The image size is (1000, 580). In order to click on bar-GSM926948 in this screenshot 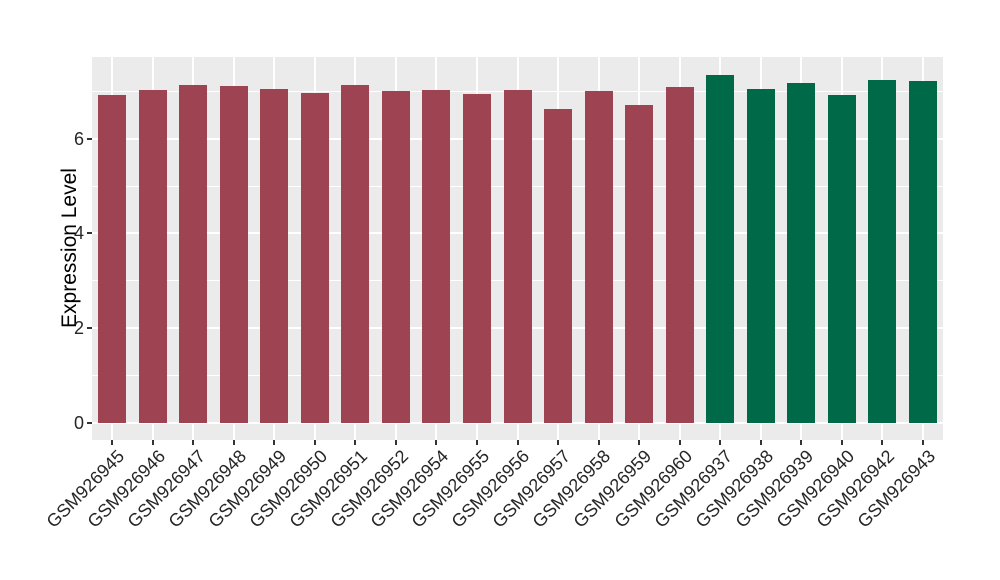, I will do `click(233, 254)`.